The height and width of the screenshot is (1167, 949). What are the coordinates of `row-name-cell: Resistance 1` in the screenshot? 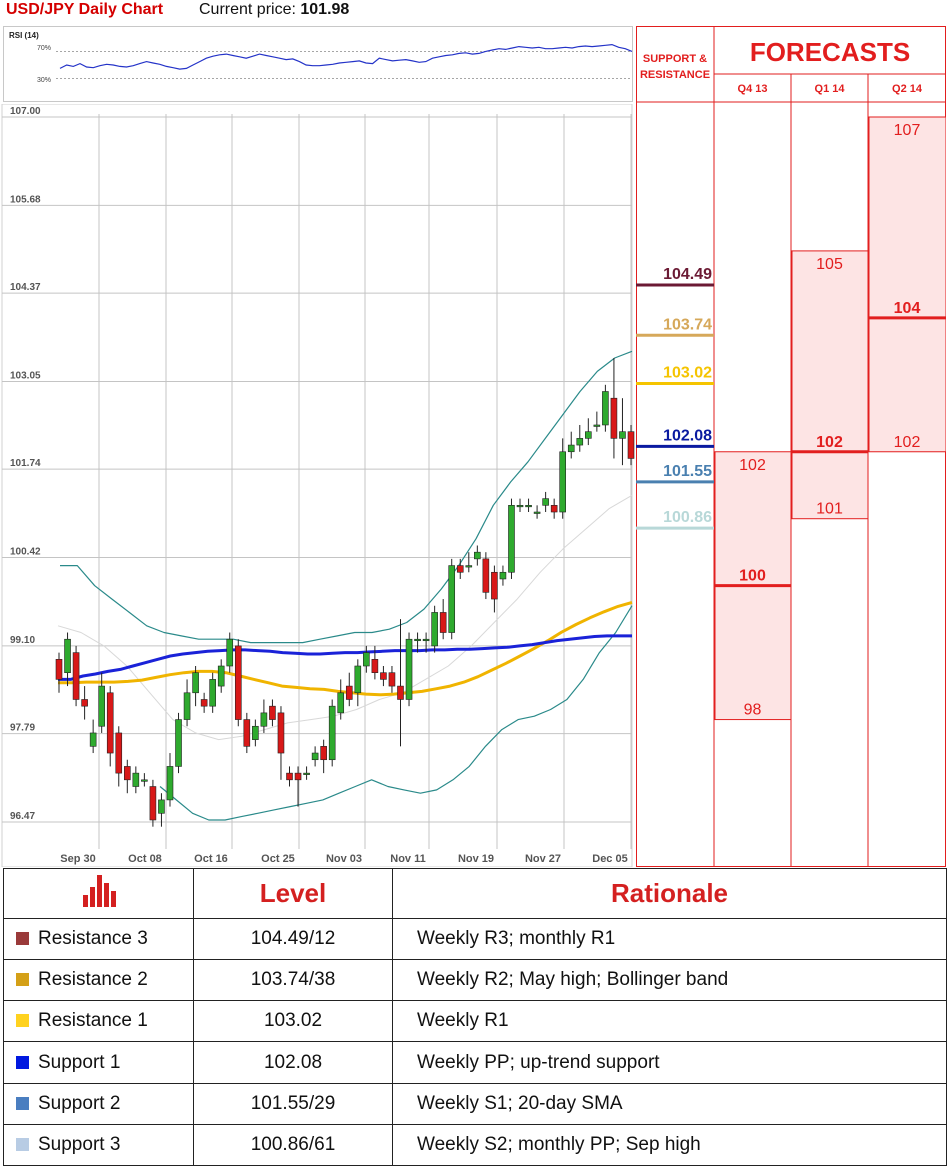 It's located at (98, 1021).